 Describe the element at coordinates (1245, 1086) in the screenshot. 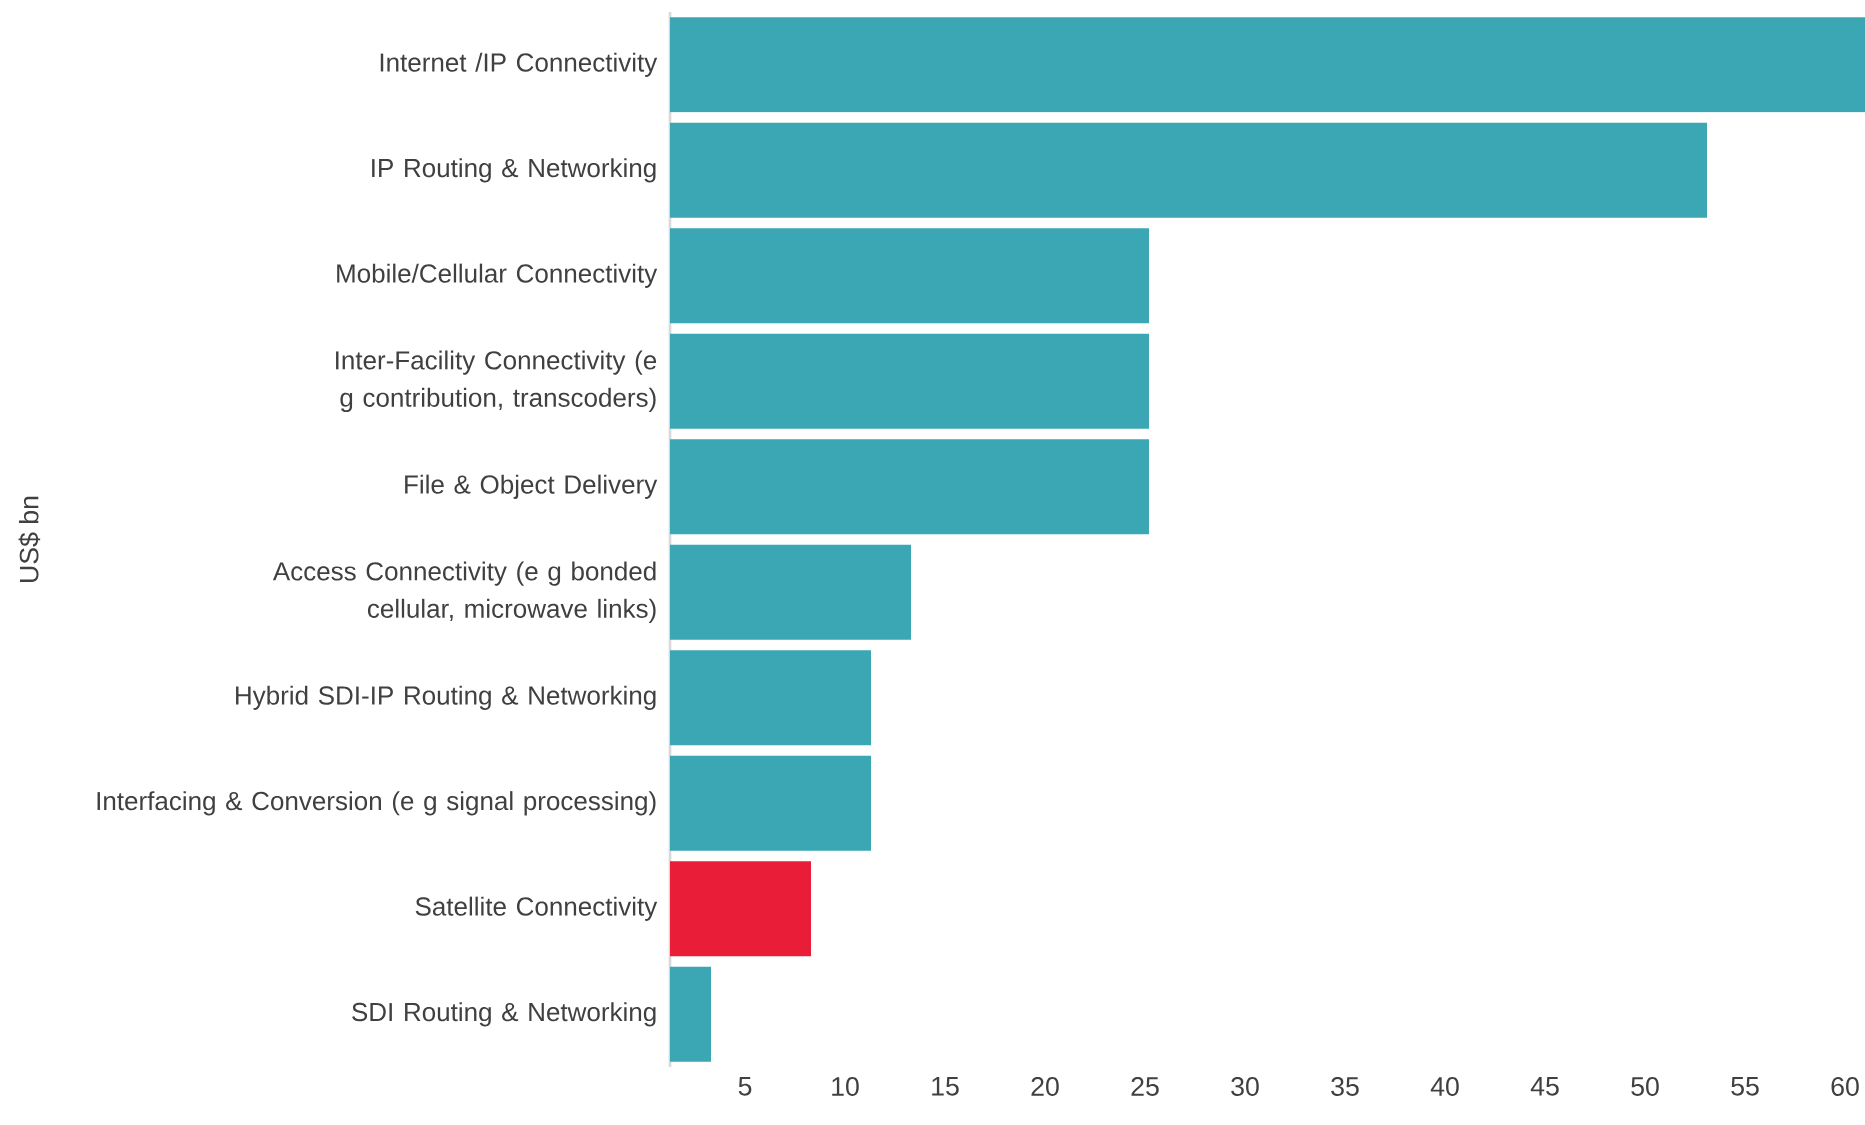

I see `x-tick-label: 30` at that location.